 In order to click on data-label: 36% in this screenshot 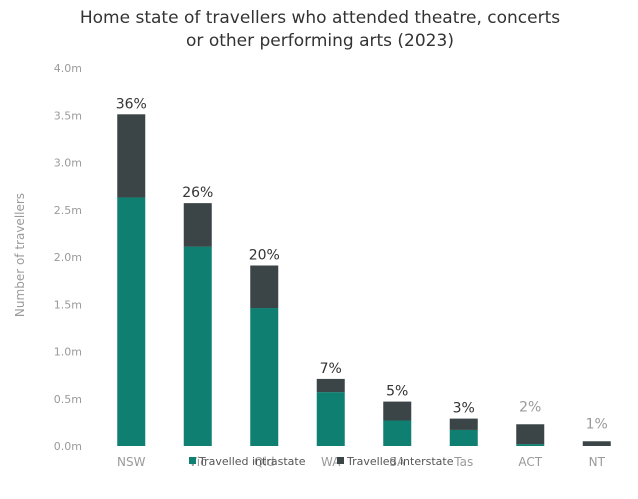, I will do `click(131, 104)`.